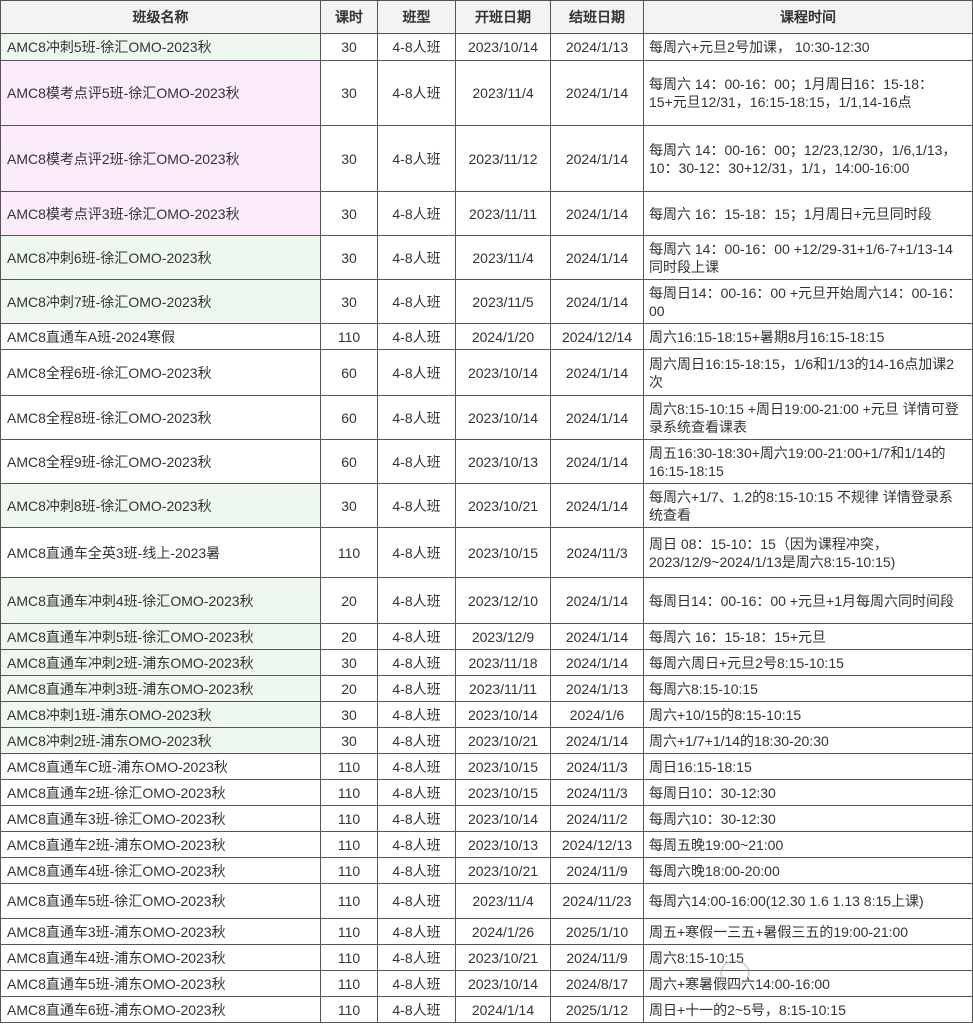 This screenshot has width=973, height=1024. Describe the element at coordinates (160, 93) in the screenshot. I see `class-name-cell: AMC8模考点评5班-徐汇OMO-2023秋` at that location.